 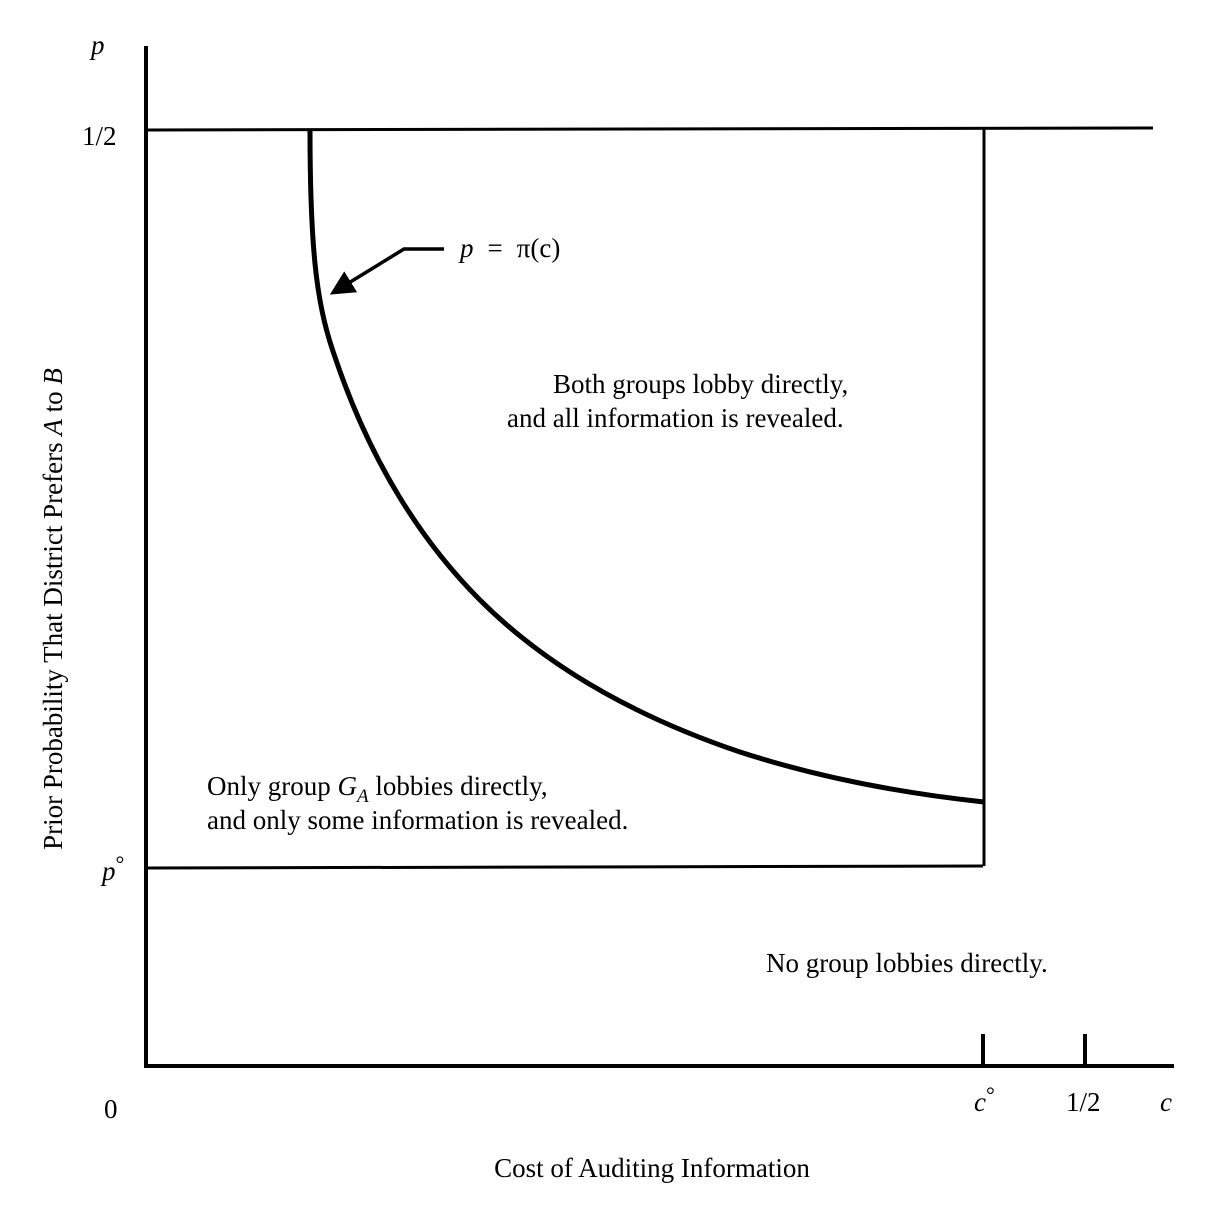 What do you see at coordinates (377, 789) in the screenshot?
I see `region-only-a-line1: Only group GA lobbies directly,` at bounding box center [377, 789].